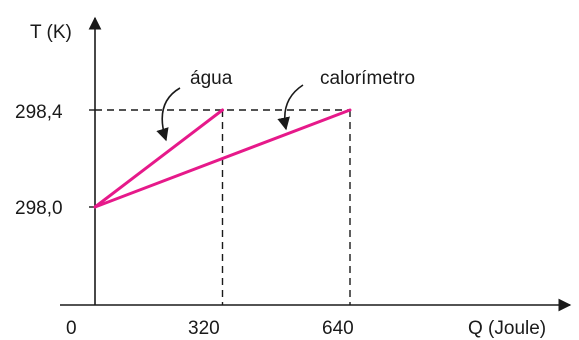 This screenshot has width=579, height=340. What do you see at coordinates (367, 78) in the screenshot?
I see `series-label-calorimetro: calorímetro` at bounding box center [367, 78].